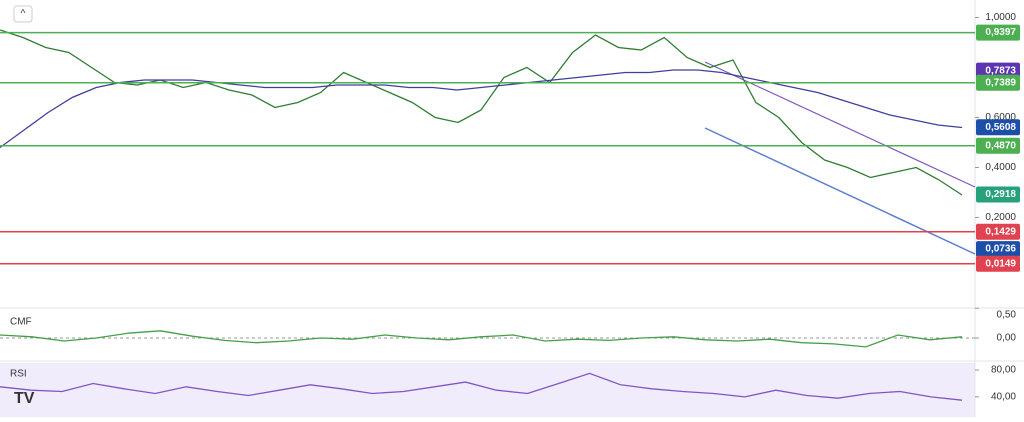 Image resolution: width=1024 pixels, height=422 pixels. I want to click on level-label: 0,0736, so click(1000, 249).